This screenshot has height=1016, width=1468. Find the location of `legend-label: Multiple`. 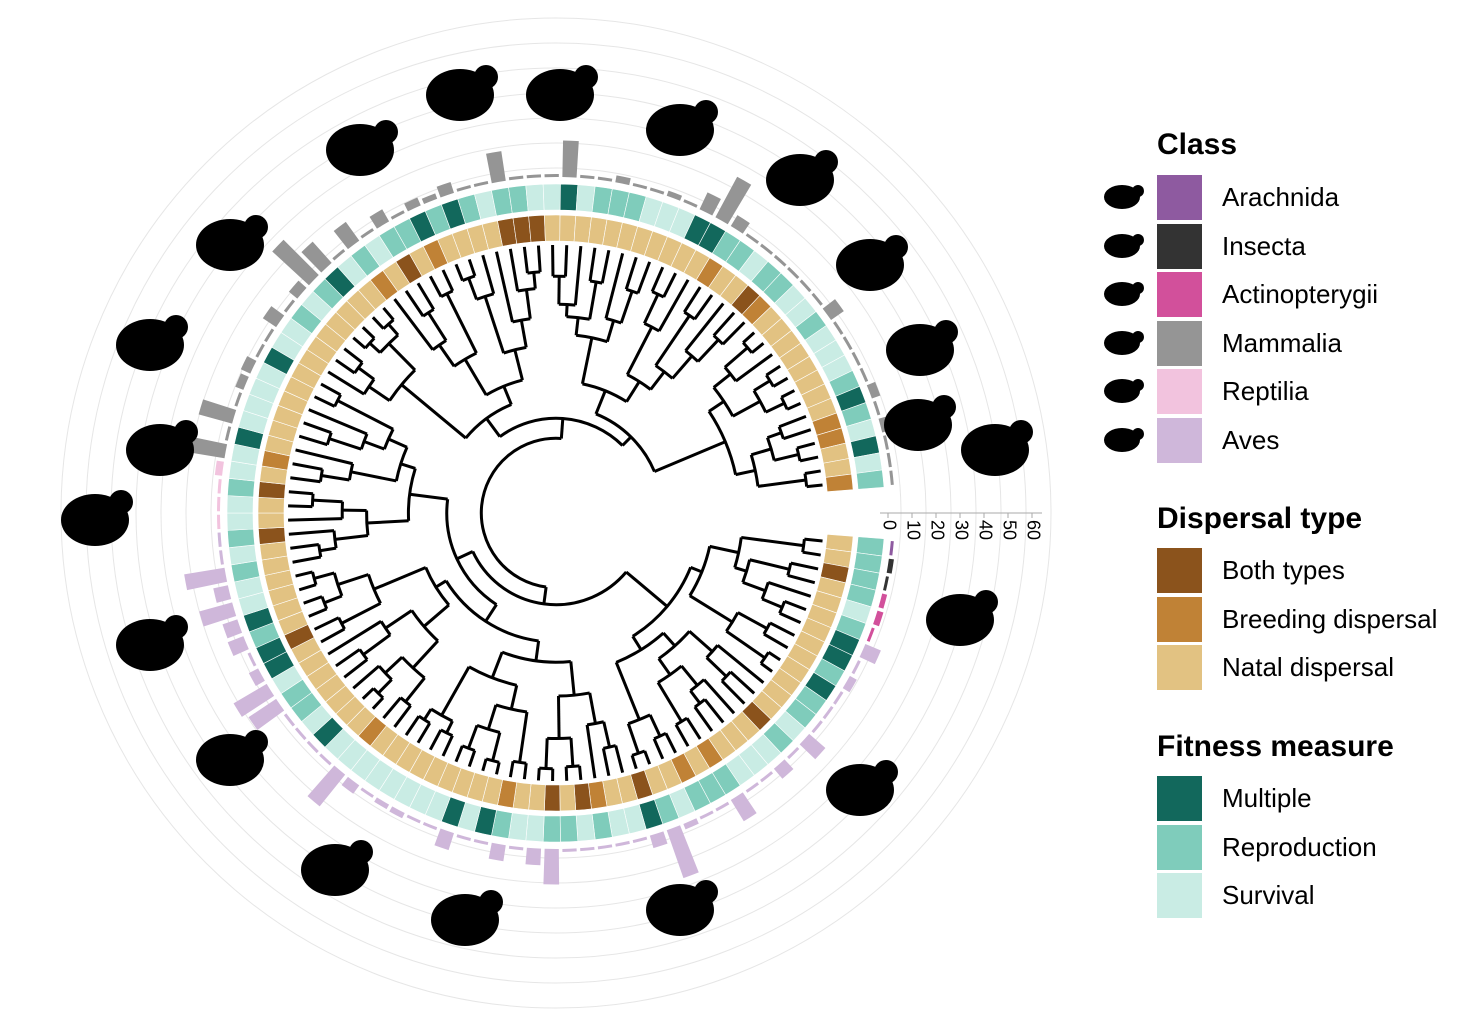

legend-label: Multiple is located at coordinates (1267, 798).